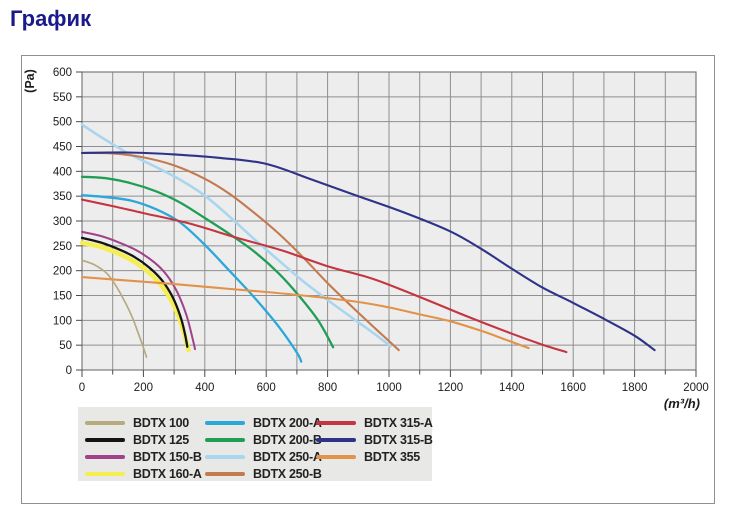  What do you see at coordinates (451, 388) in the screenshot?
I see `x-tick-label: 1200` at bounding box center [451, 388].